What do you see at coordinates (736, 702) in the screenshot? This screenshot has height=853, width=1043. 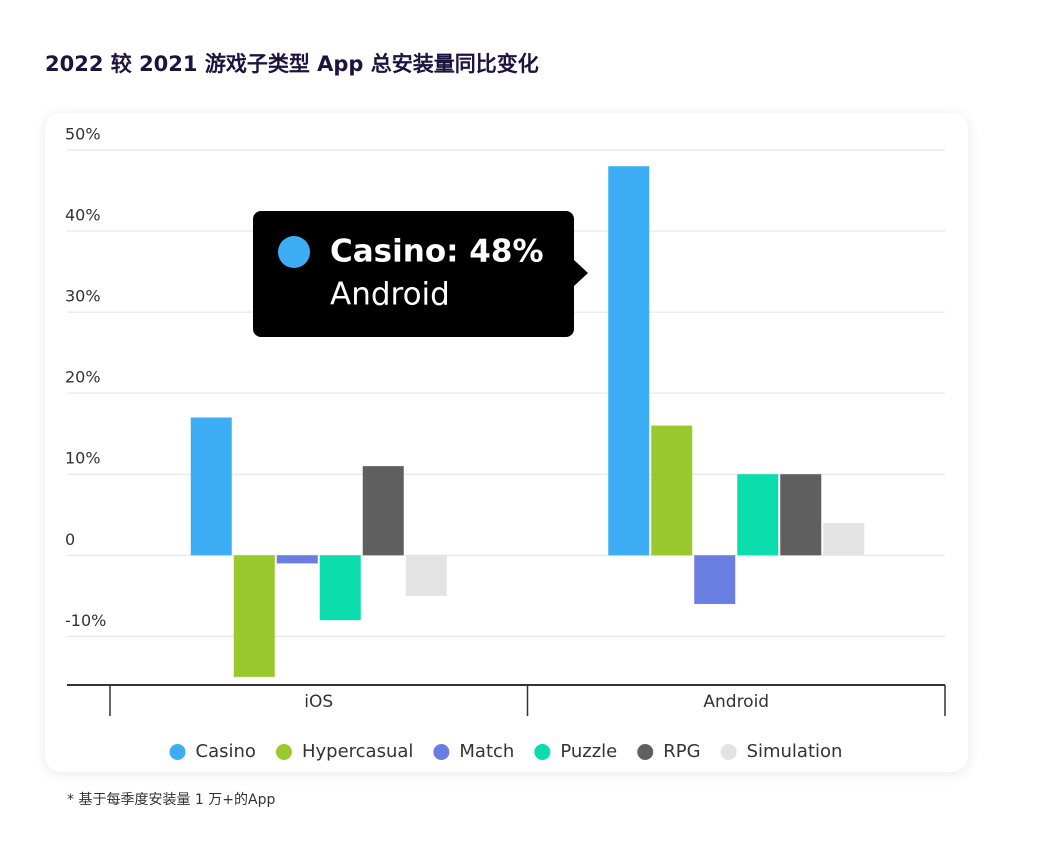 I see `x-tick-label: Android` at bounding box center [736, 702].